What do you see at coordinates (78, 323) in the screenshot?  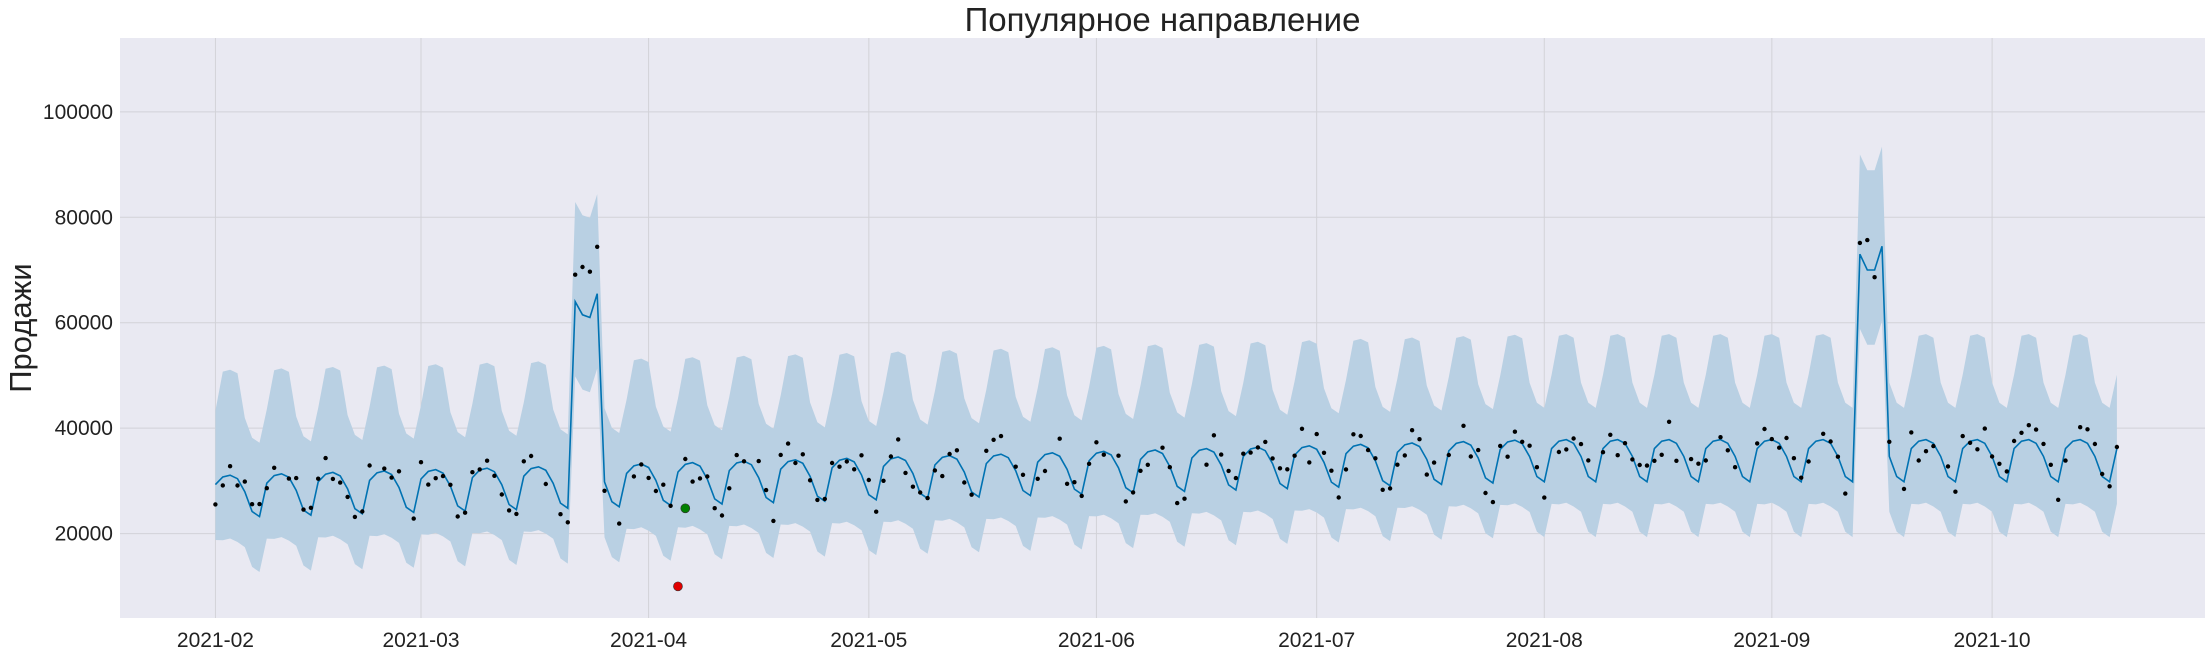 I see `y-axis-ticks: 20000 40000 60000 80000 100000` at bounding box center [78, 323].